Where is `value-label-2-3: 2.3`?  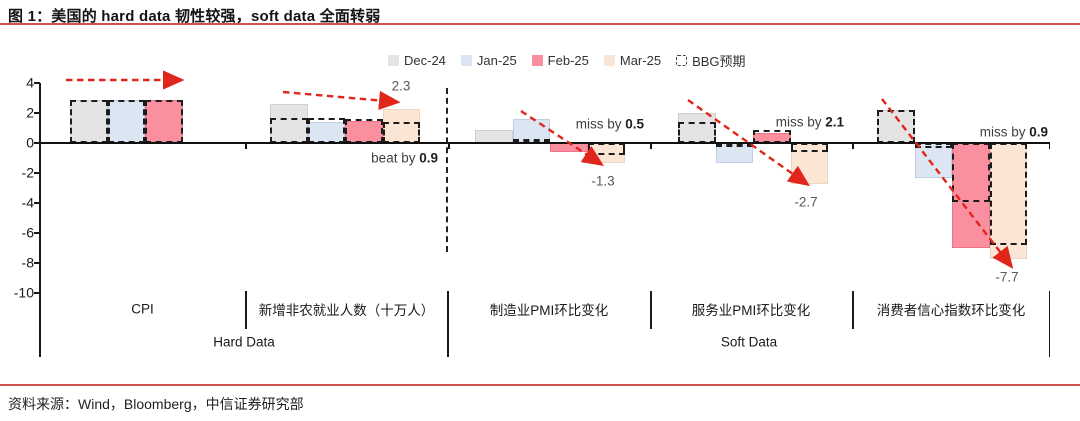
value-label-2-3: 2.3 is located at coordinates (401, 86).